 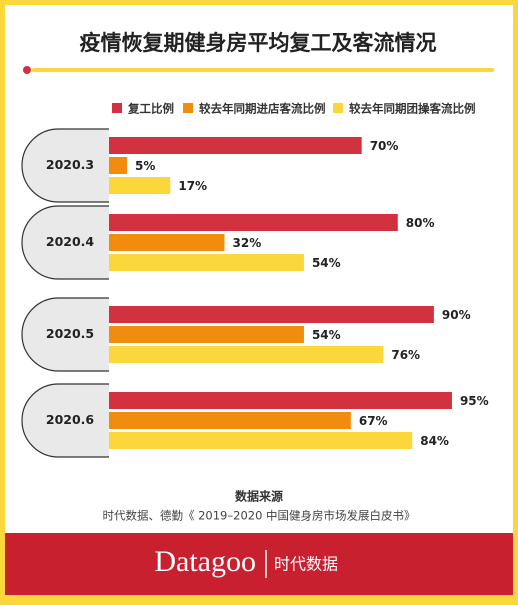 I want to click on category-label: 2020.3, so click(x=70, y=164).